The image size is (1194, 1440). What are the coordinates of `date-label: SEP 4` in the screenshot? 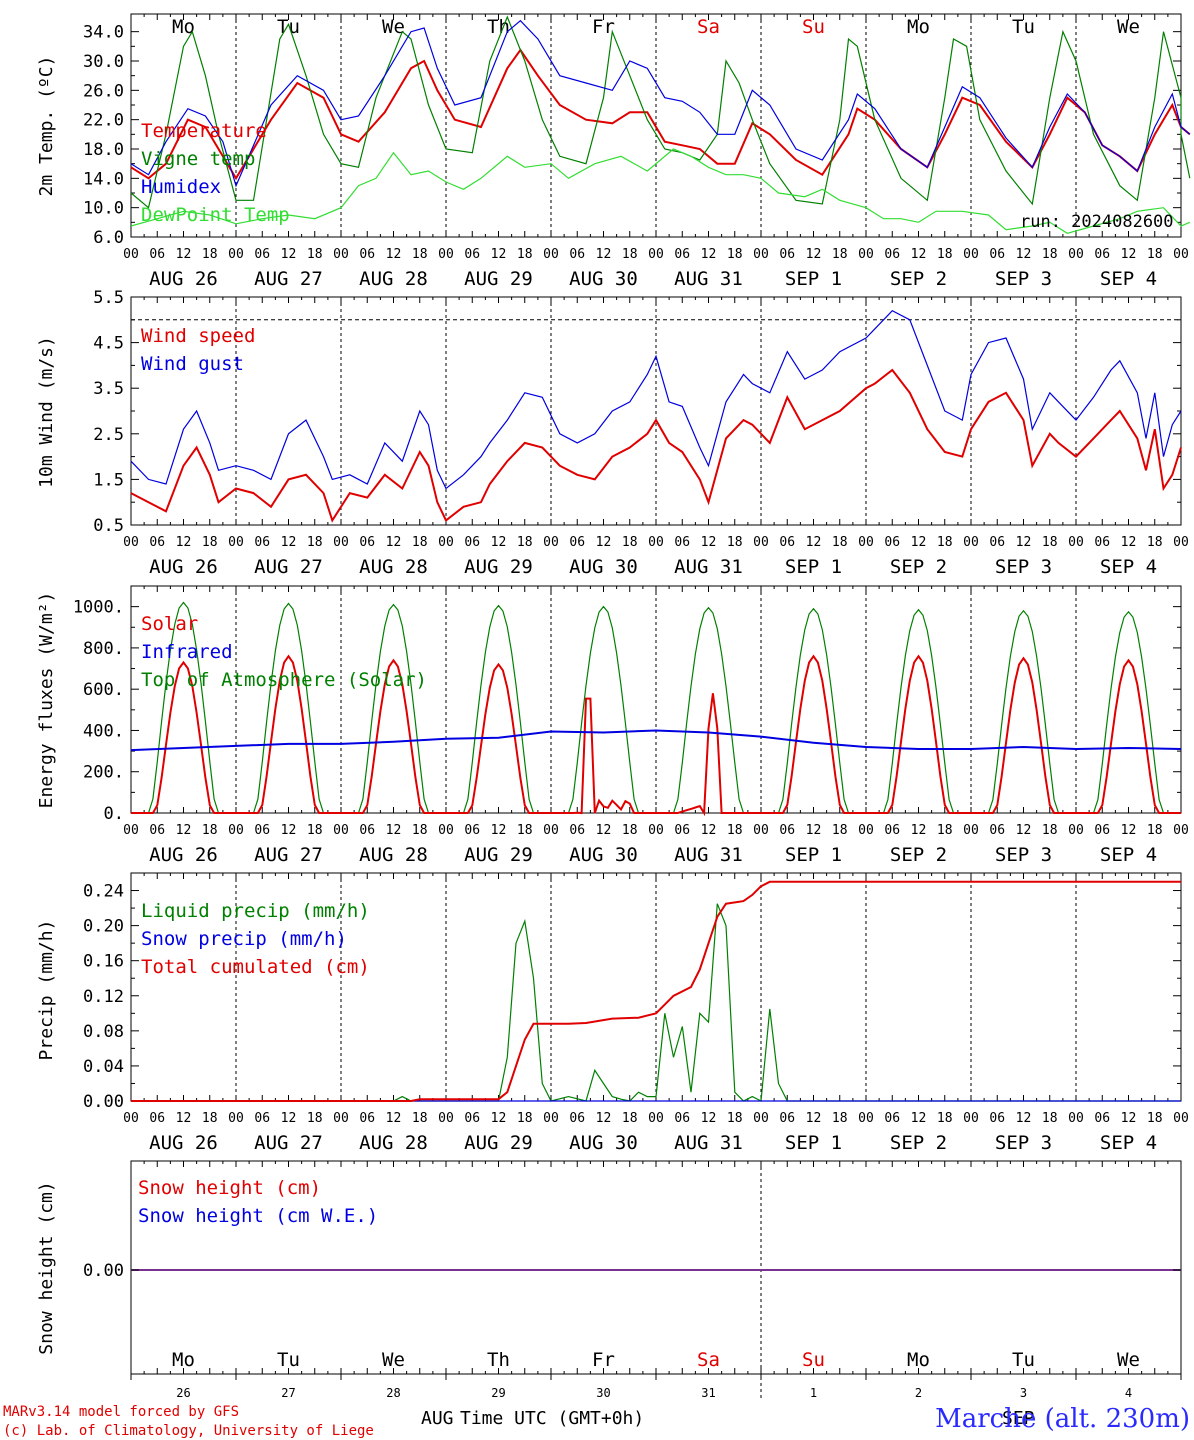 It's located at (1128, 279).